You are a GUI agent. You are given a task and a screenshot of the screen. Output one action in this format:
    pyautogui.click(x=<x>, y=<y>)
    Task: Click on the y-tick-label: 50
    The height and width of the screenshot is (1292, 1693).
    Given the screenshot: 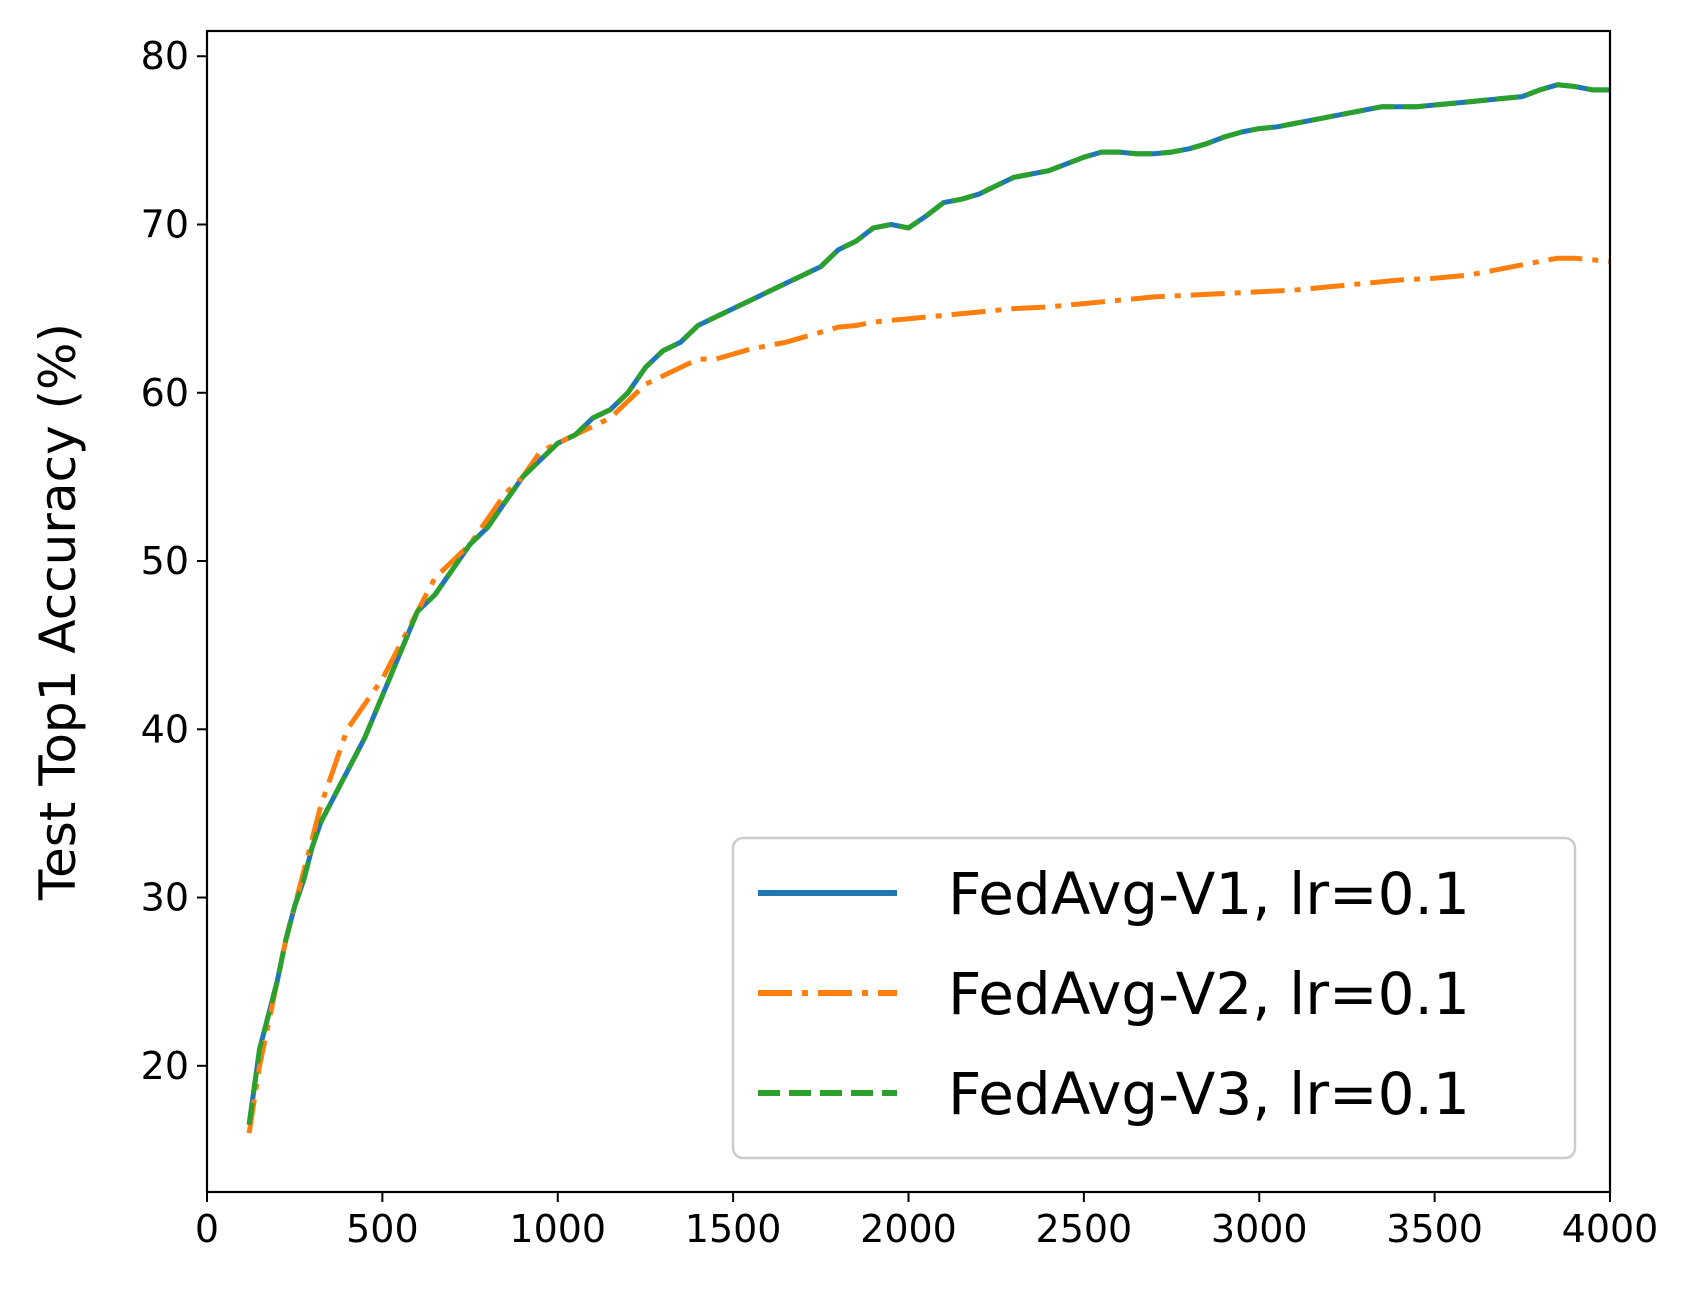 What is the action you would take?
    pyautogui.click(x=165, y=561)
    